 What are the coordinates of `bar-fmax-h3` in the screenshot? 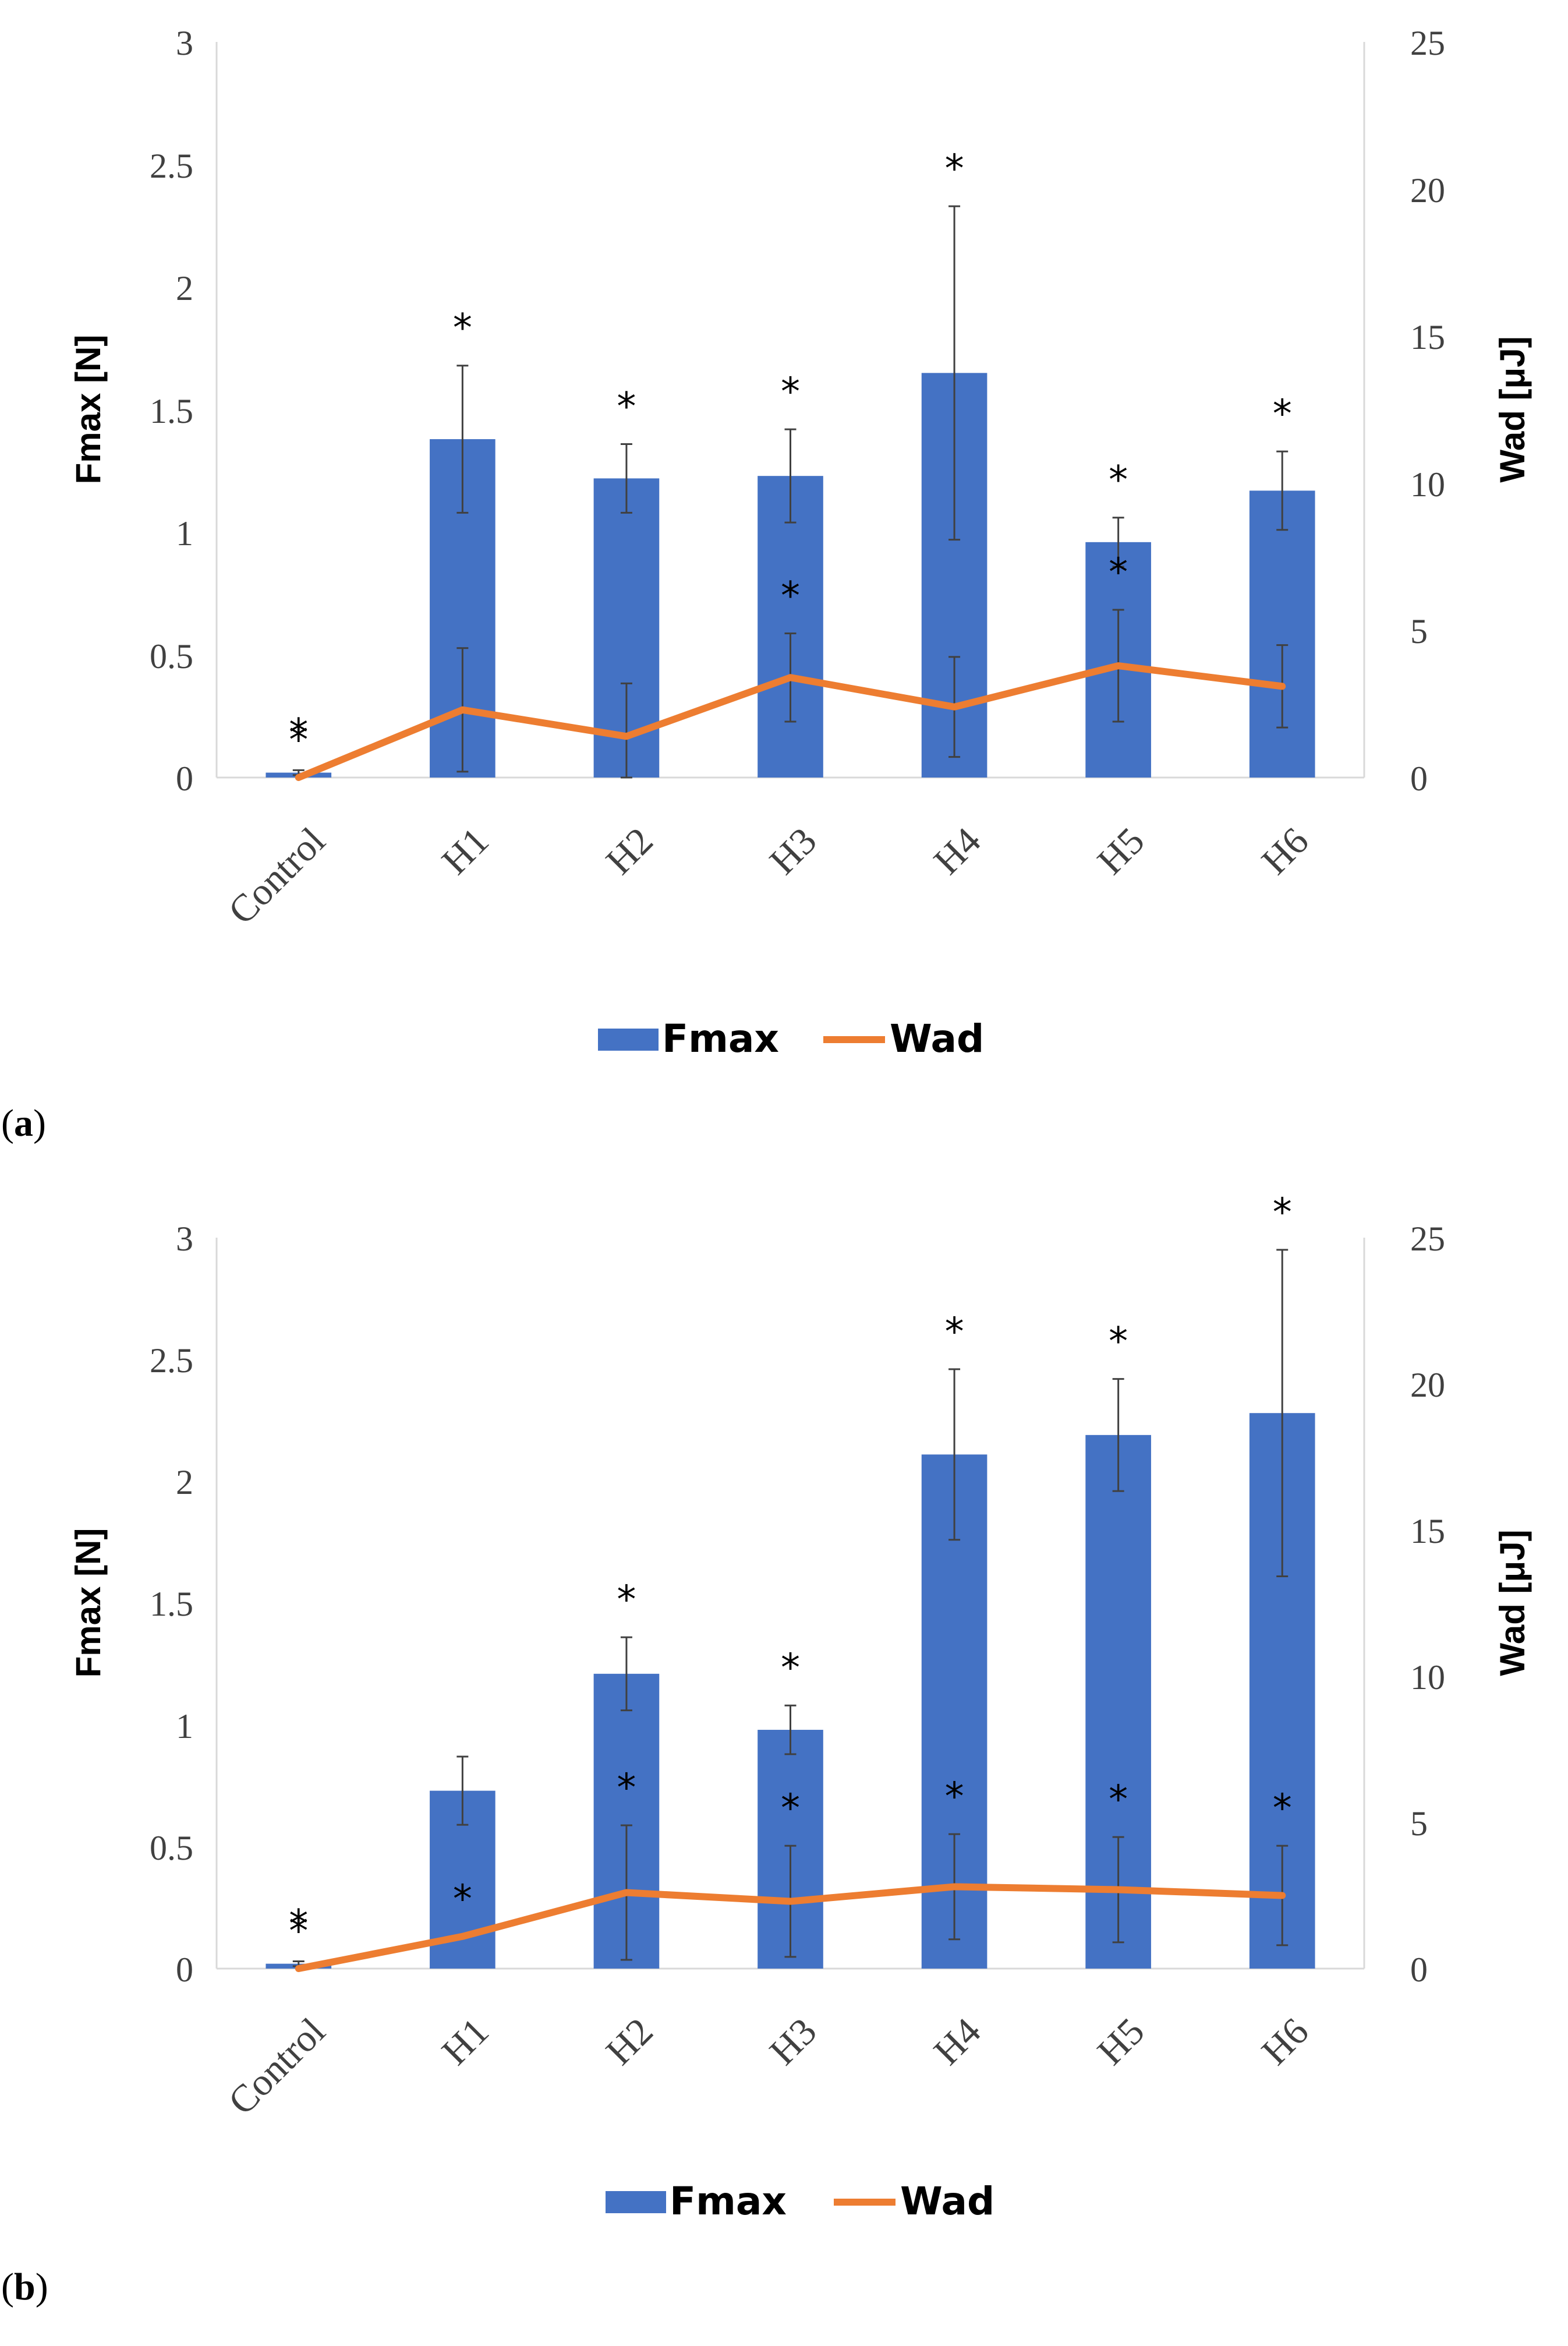 It's located at (791, 627).